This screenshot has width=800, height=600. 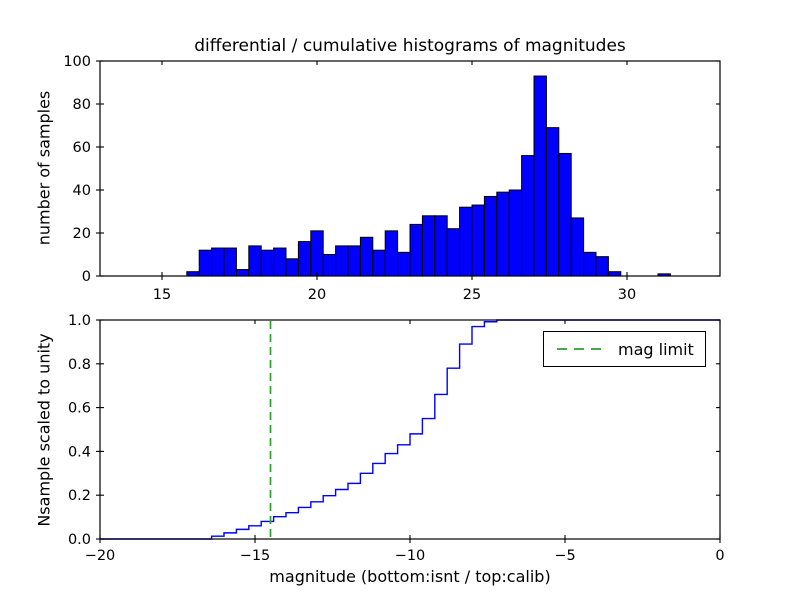 I want to click on tick-label: −20, so click(x=100, y=556).